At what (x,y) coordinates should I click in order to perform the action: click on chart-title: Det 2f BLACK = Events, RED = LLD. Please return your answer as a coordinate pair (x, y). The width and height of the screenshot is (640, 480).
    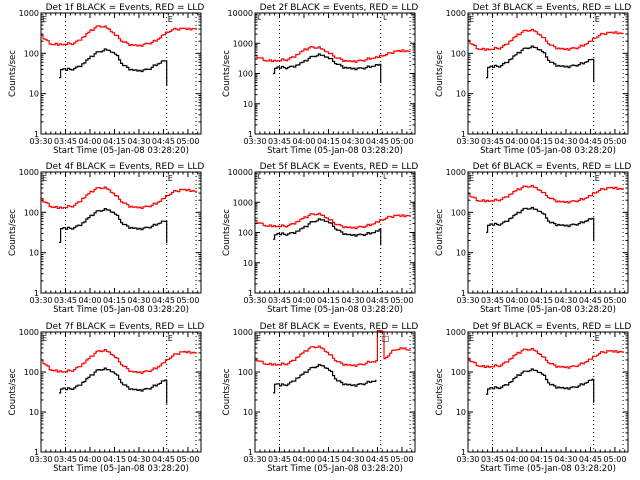
    Looking at the image, I should click on (339, 8).